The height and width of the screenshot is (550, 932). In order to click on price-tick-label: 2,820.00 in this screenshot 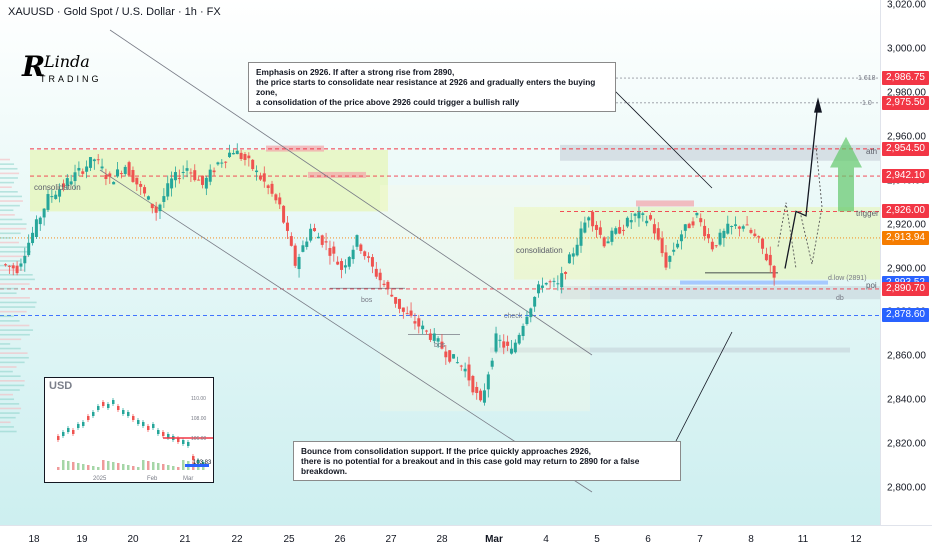, I will do `click(906, 444)`.